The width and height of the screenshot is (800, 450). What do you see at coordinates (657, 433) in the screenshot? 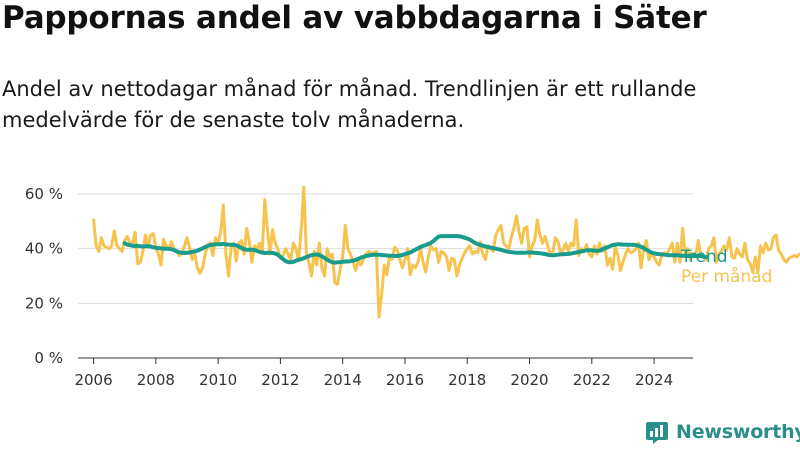
I see `newsworthy-logo-icon` at bounding box center [657, 433].